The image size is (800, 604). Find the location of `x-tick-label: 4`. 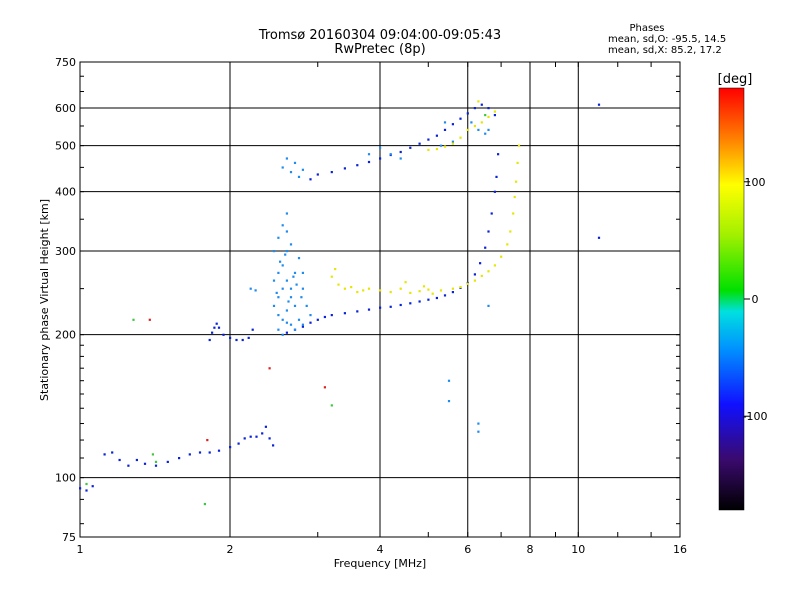

x-tick-label: 4 is located at coordinates (380, 549).